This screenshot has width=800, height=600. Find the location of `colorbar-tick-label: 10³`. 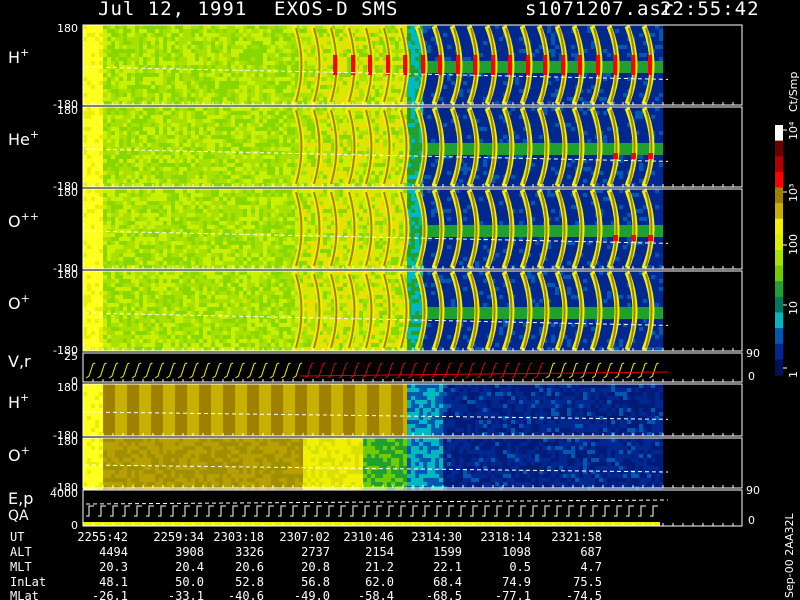

colorbar-tick-label: 10³ is located at coordinates (793, 193).